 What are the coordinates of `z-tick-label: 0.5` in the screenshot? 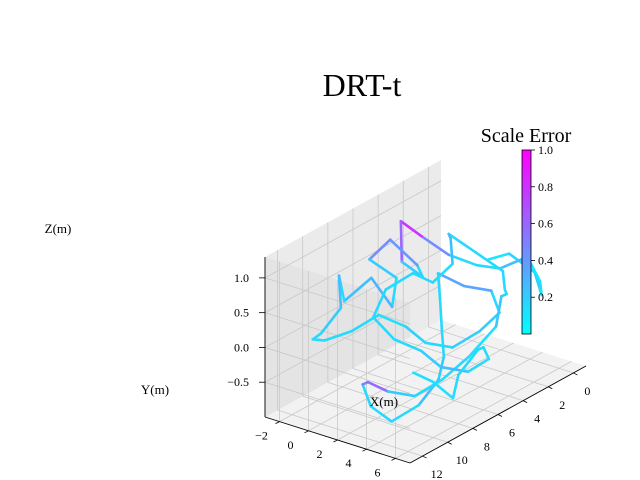 It's located at (241, 313).